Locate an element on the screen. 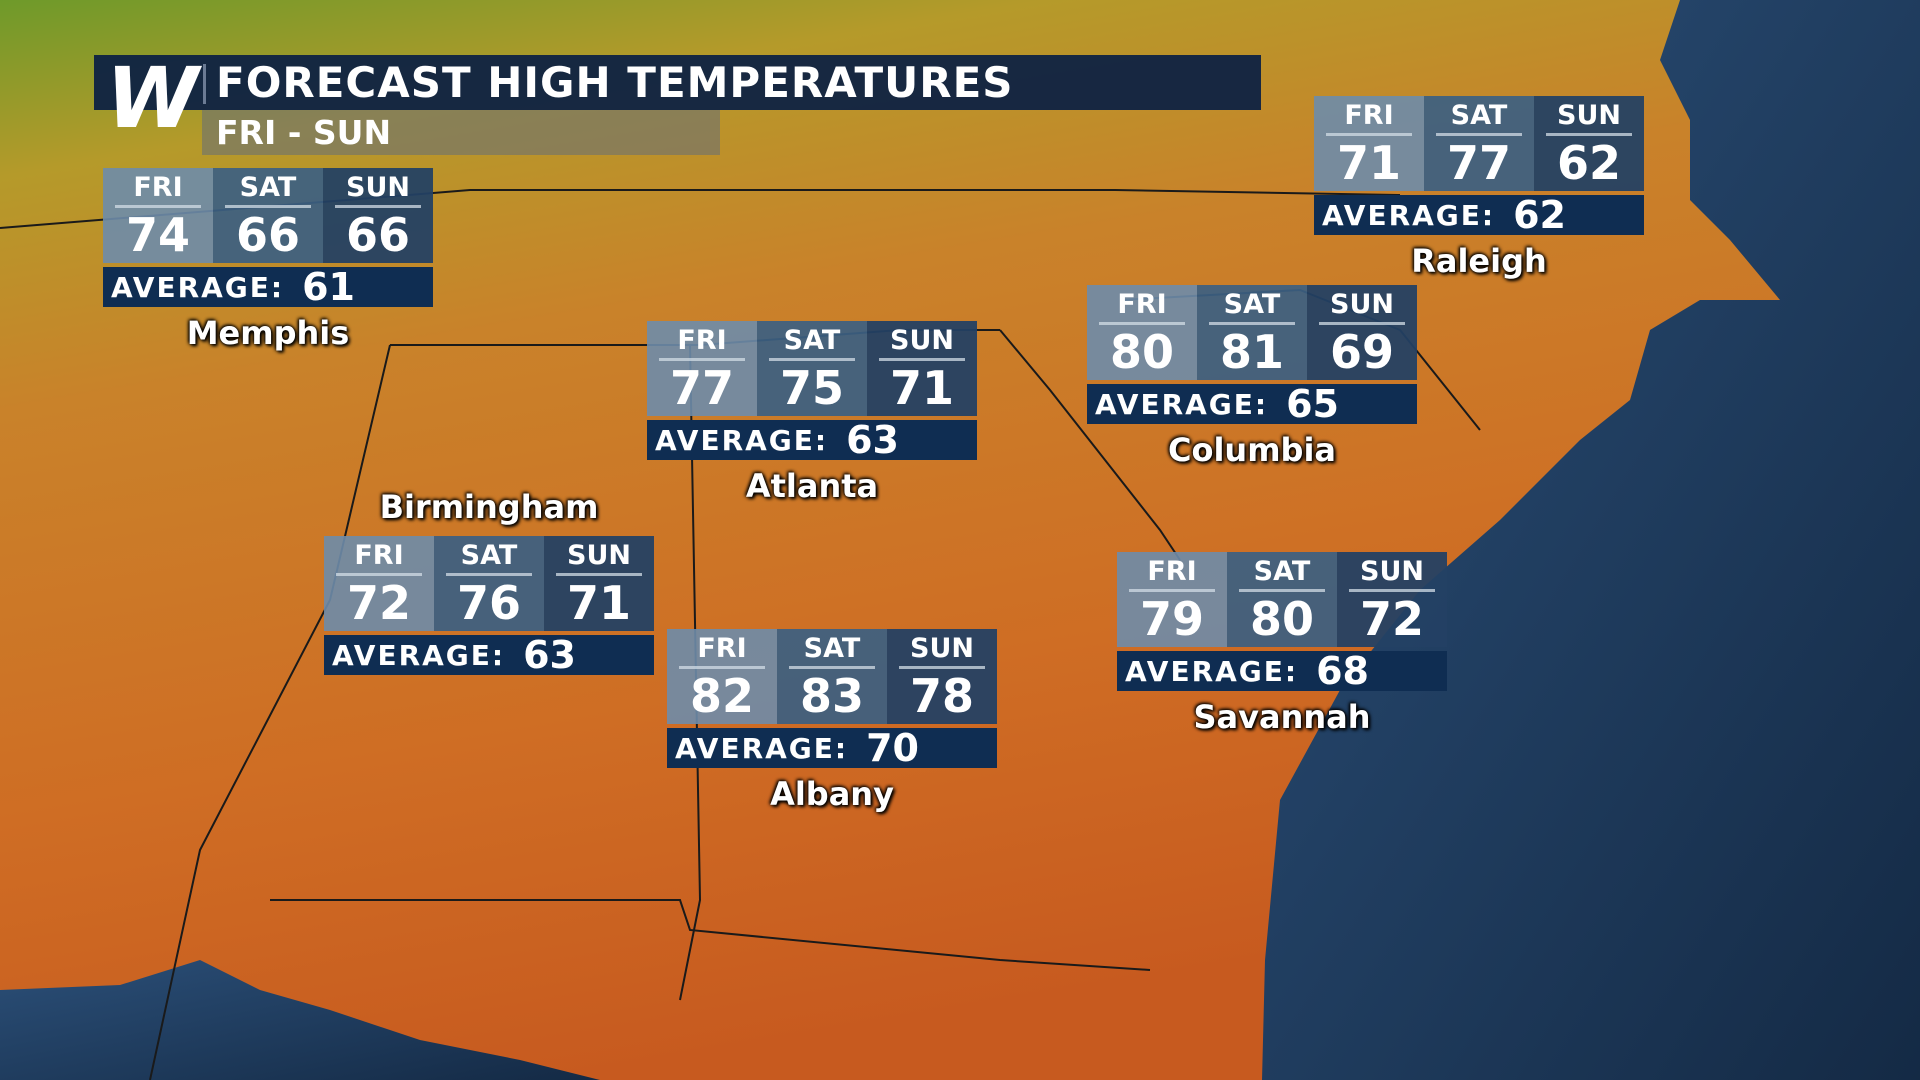 The height and width of the screenshot is (1080, 1920). day-column: SAT 77 is located at coordinates (1479, 143).